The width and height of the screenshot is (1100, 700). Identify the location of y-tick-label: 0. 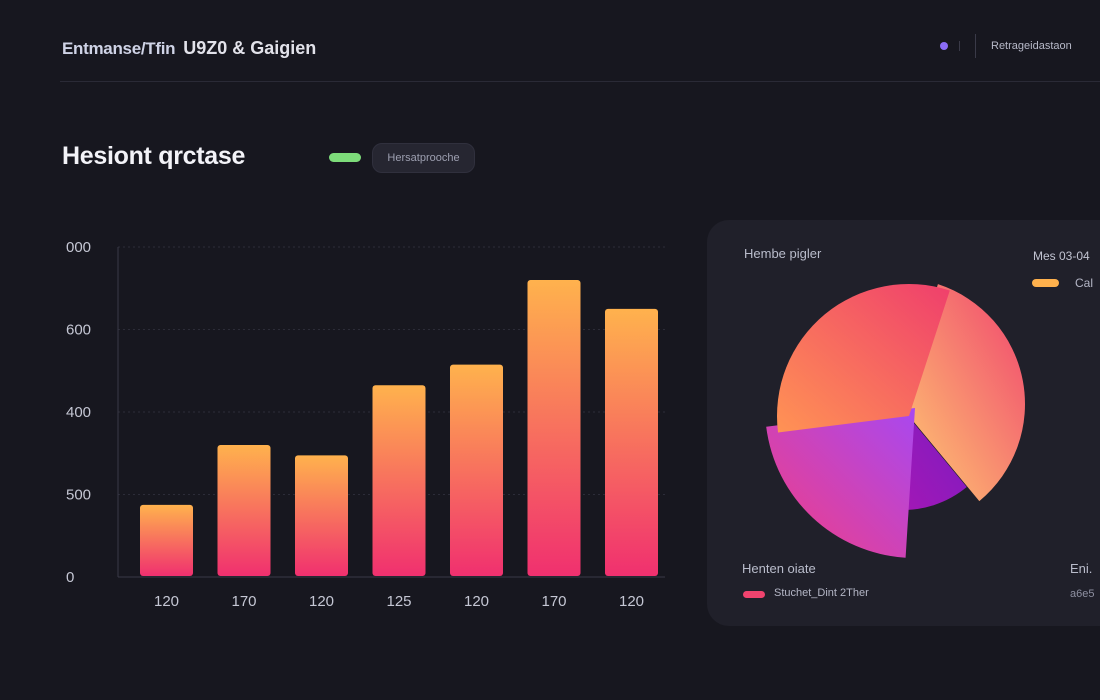
(70, 577).